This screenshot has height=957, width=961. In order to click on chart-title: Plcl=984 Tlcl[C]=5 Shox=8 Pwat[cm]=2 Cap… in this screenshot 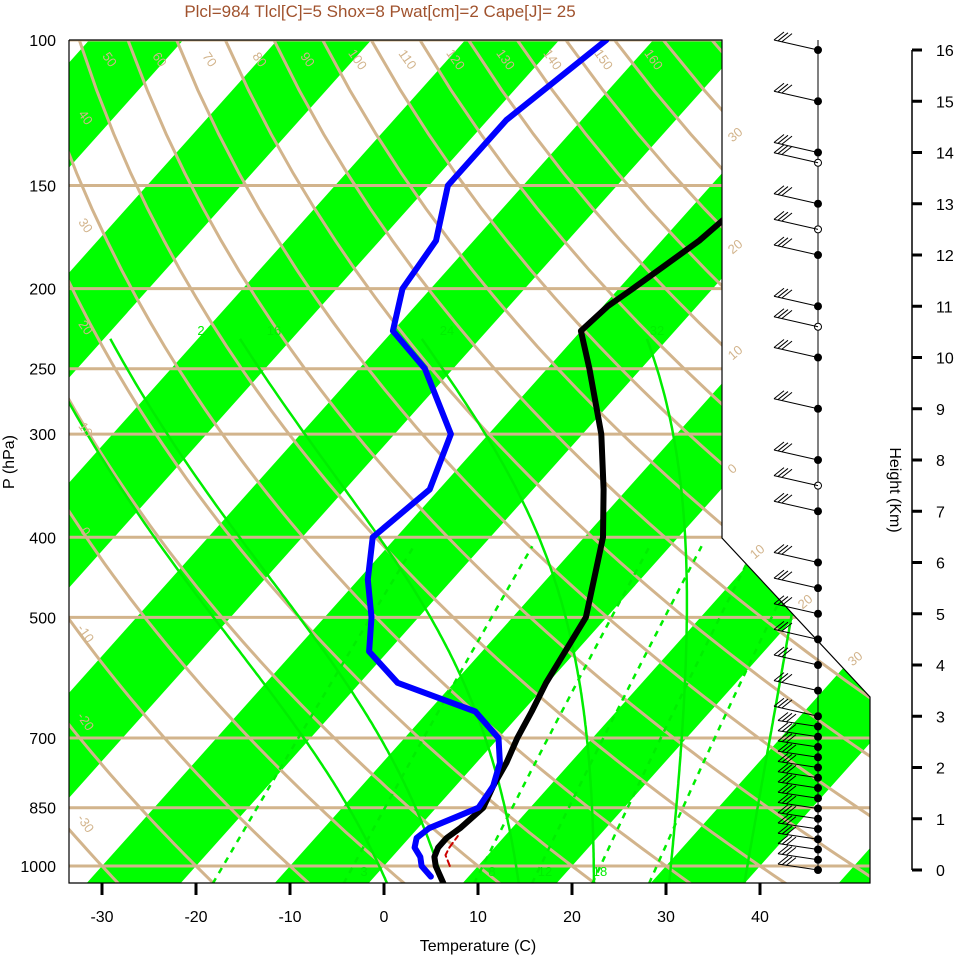, I will do `click(379, 11)`.